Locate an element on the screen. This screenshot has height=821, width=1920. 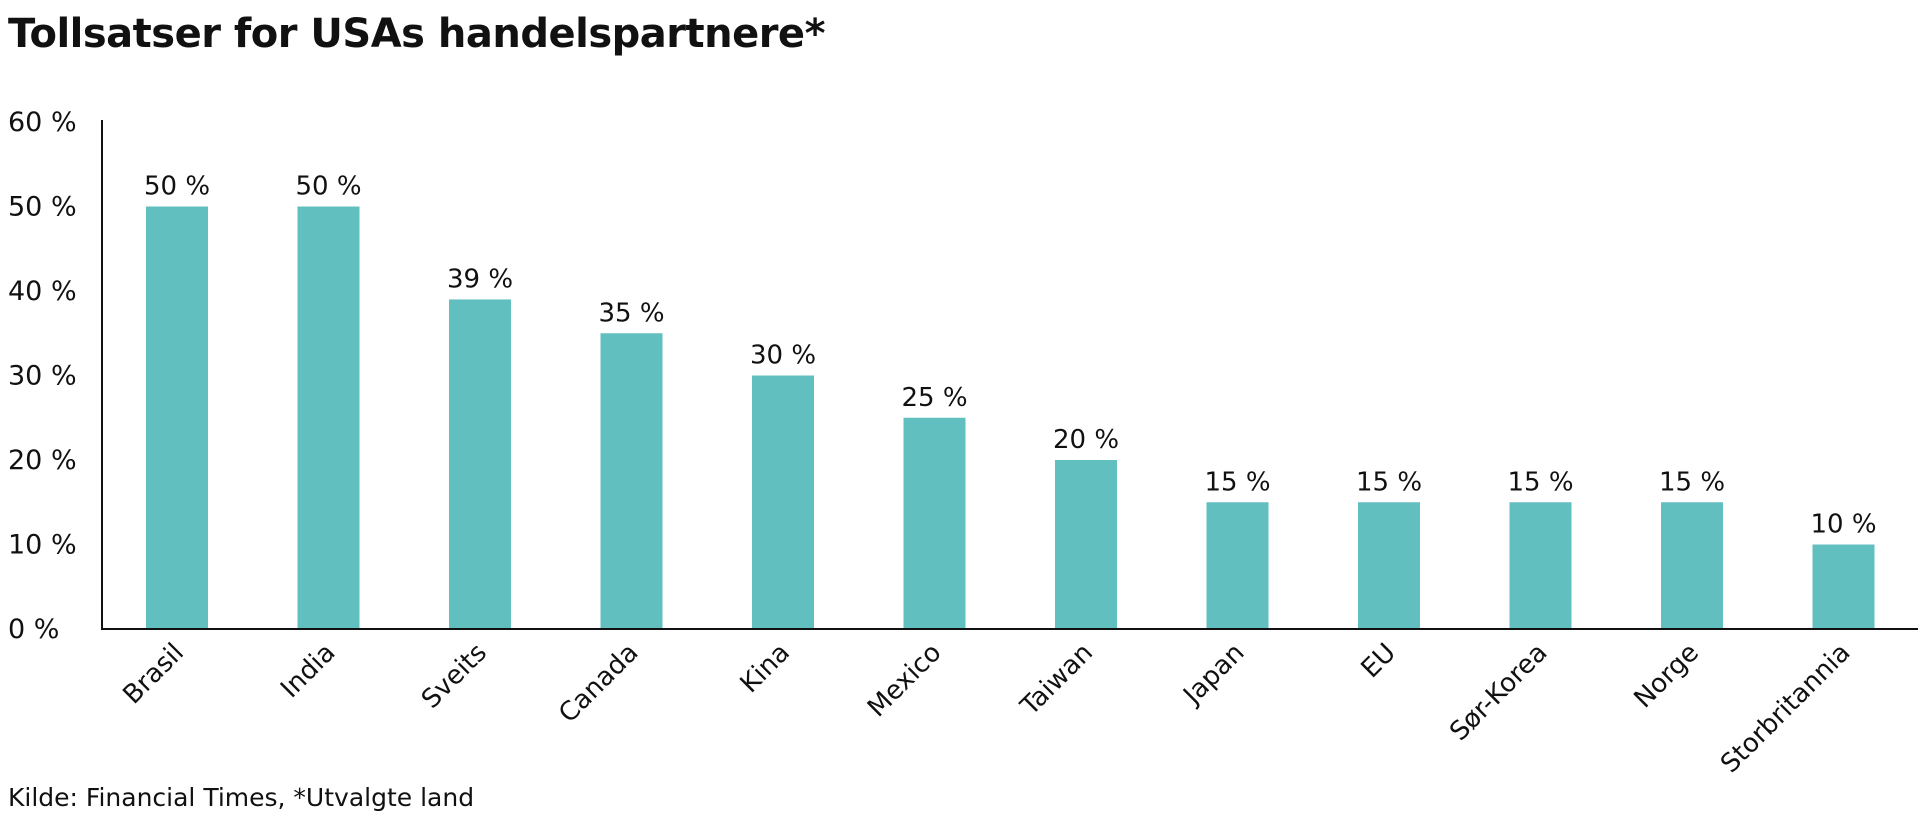
y-tick-label: 20 % is located at coordinates (42, 460).